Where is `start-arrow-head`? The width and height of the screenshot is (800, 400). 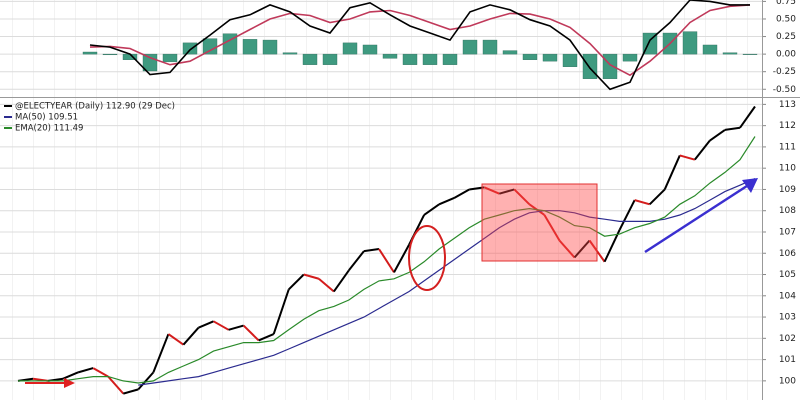 start-arrow-head is located at coordinates (69, 383).